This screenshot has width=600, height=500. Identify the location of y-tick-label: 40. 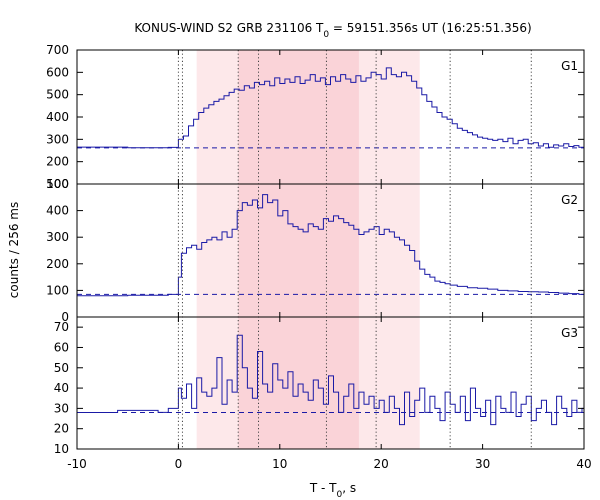
(61, 388).